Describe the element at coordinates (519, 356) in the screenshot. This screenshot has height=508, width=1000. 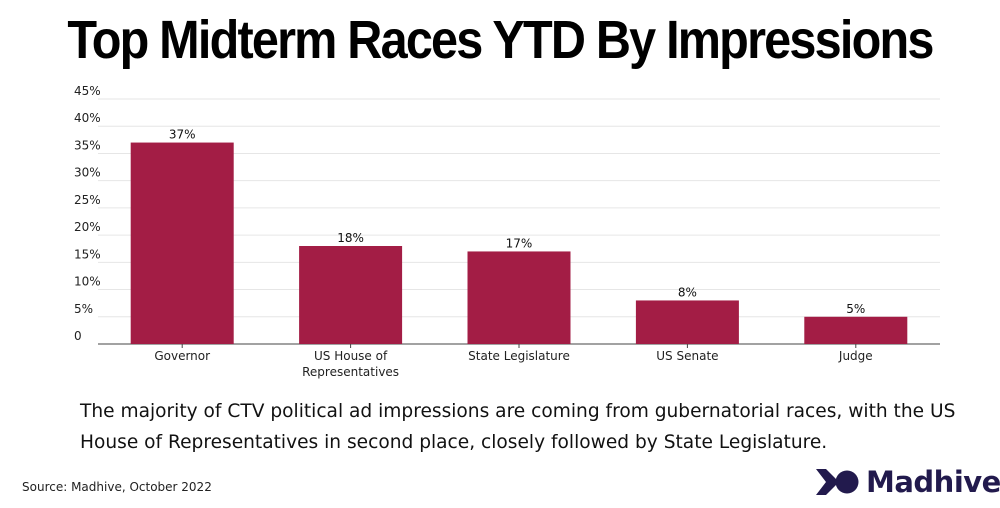
I see `x-tick-label: State Legislature` at that location.